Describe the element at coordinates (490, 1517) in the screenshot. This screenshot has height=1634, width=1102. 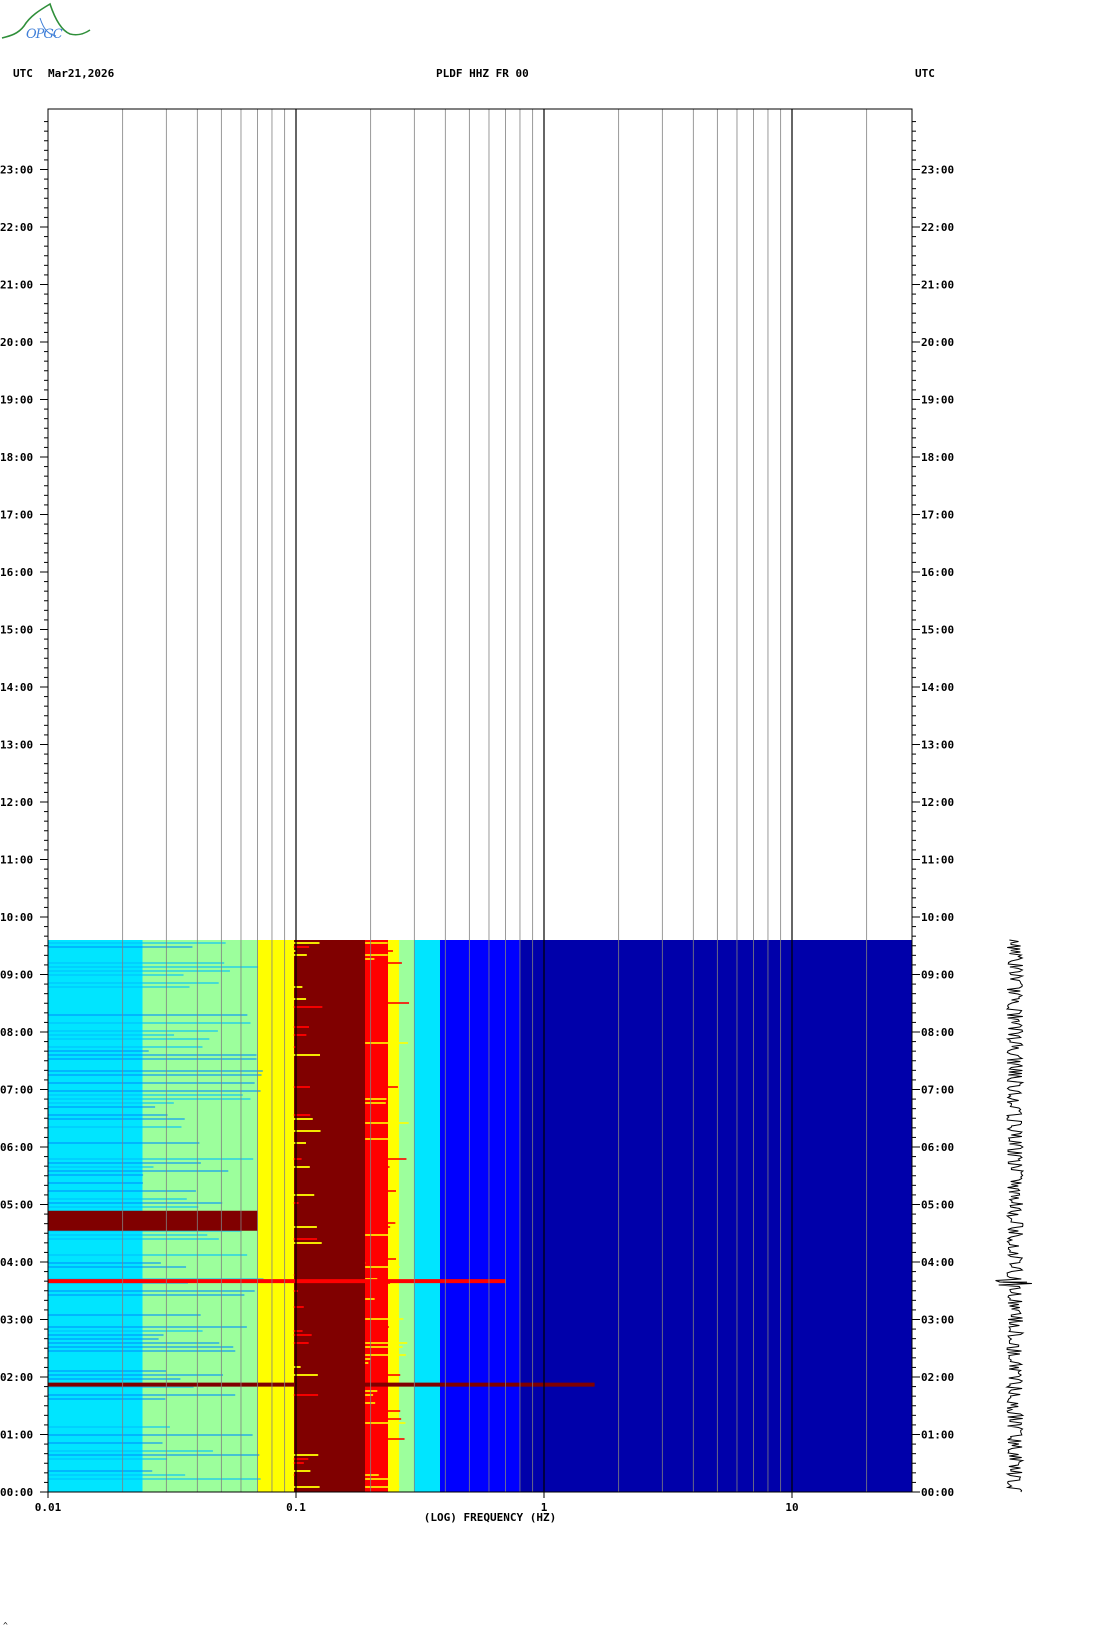
I see `x-axis-label: (LOG) FREQUENCY (HZ)` at that location.